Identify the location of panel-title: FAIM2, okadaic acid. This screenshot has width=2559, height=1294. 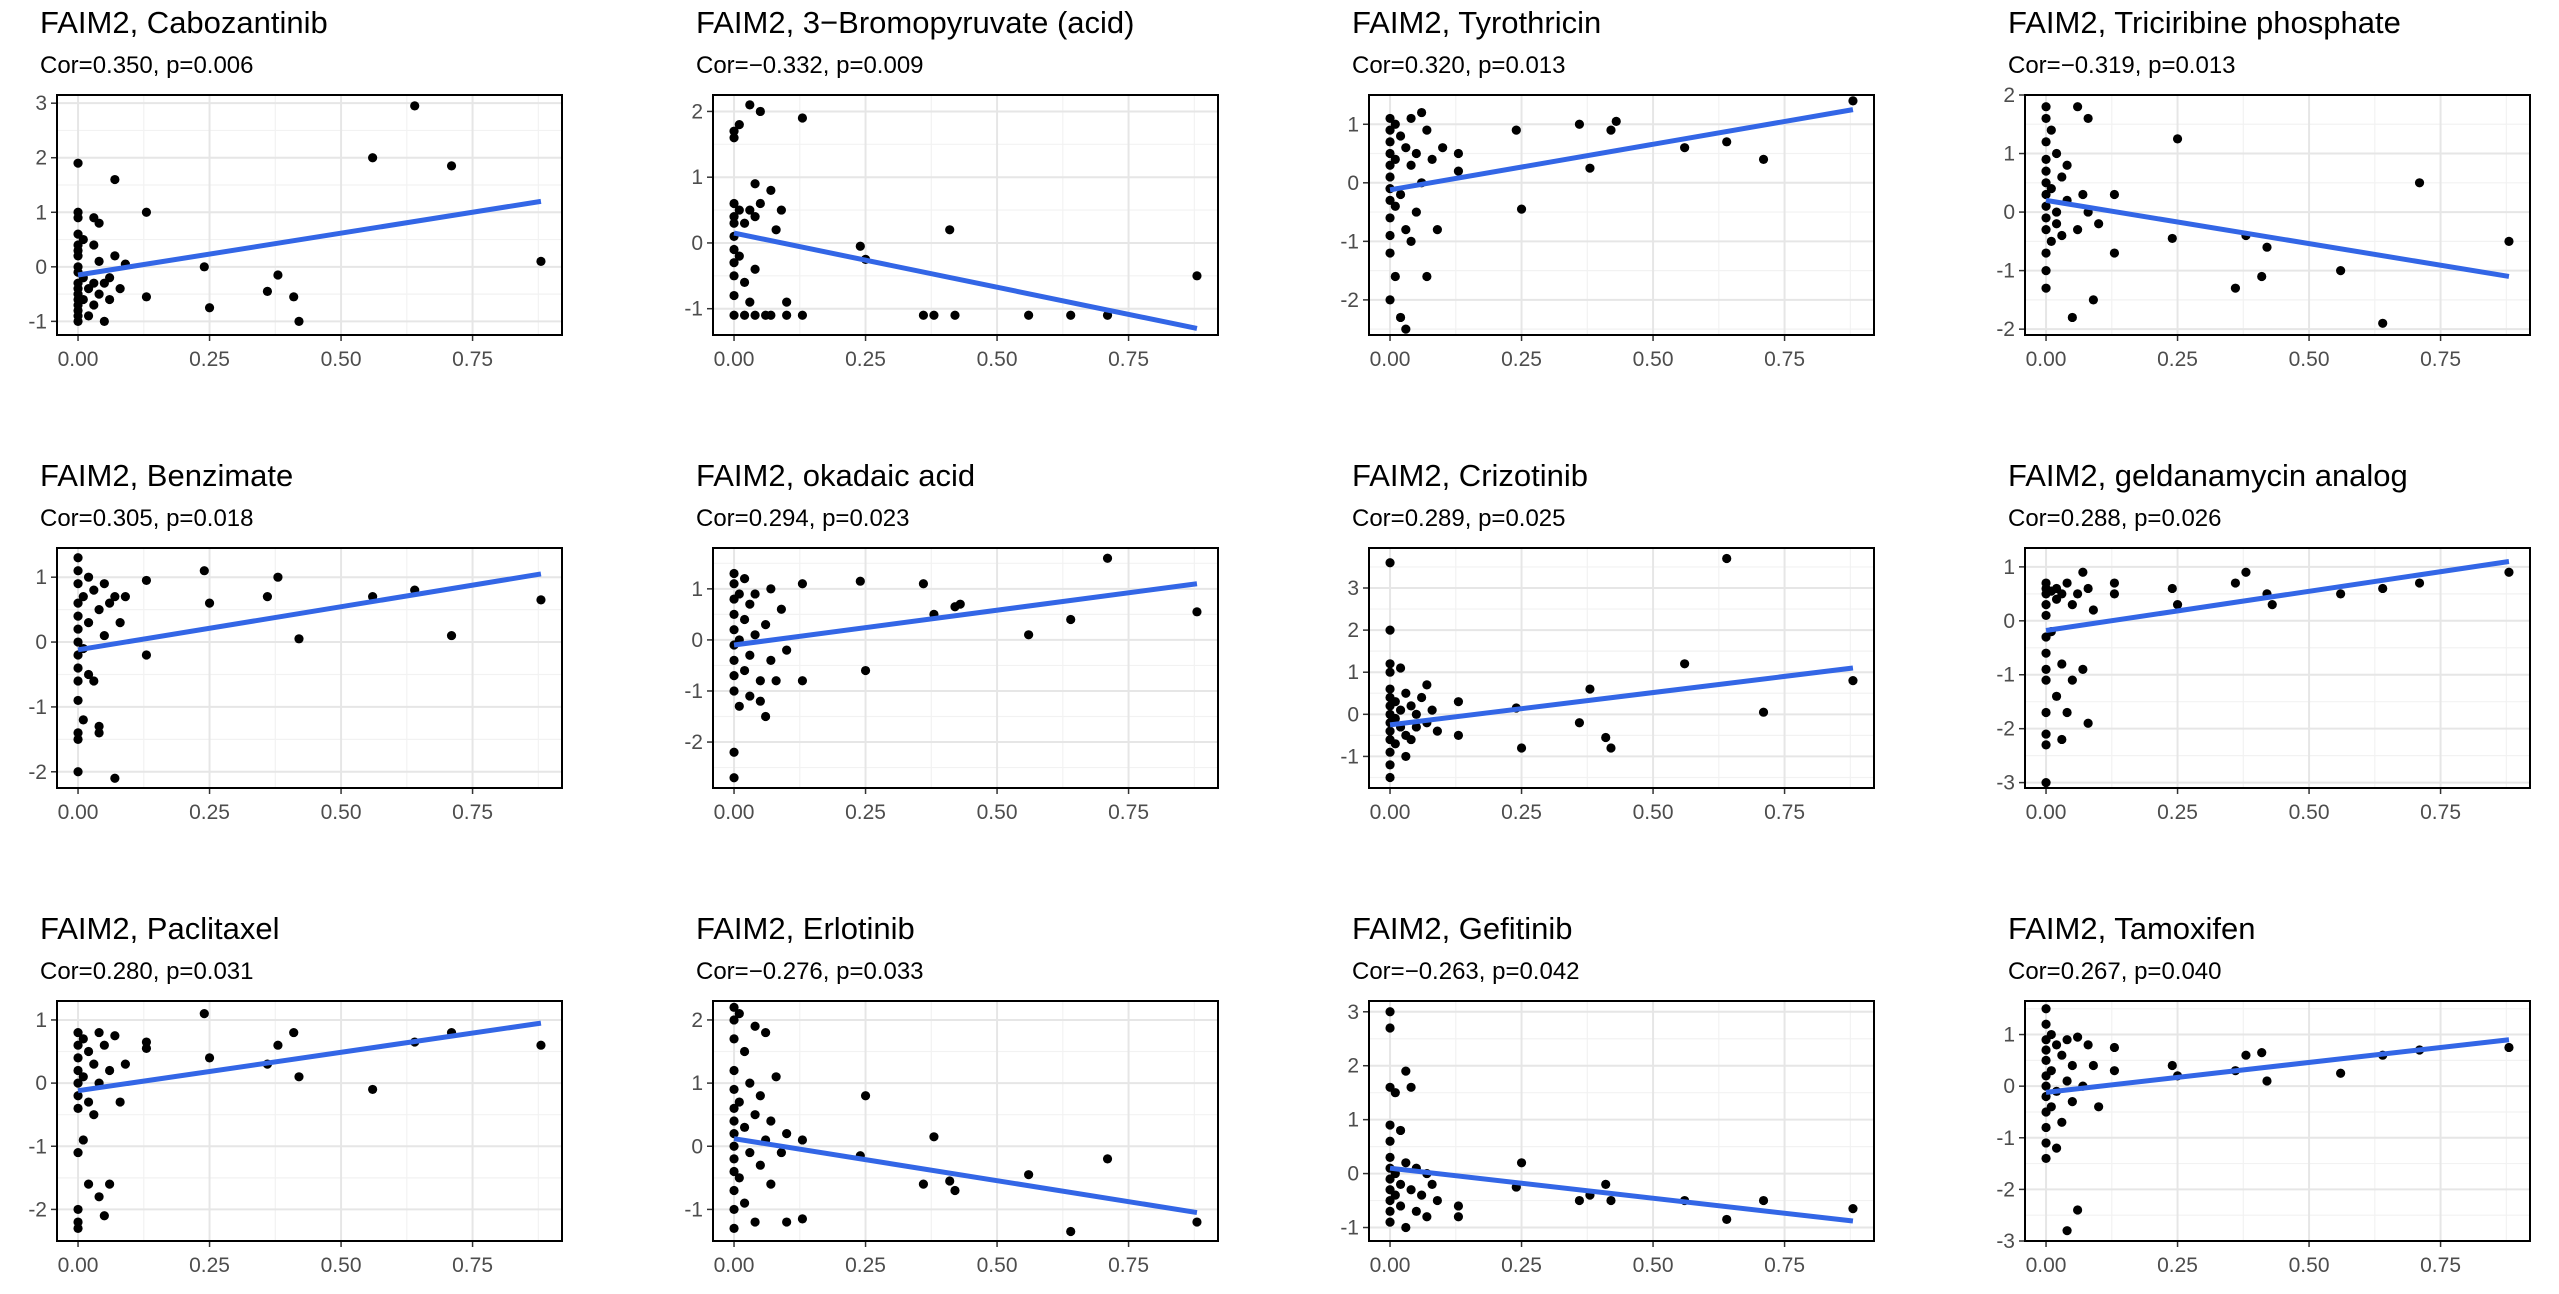
(835, 475).